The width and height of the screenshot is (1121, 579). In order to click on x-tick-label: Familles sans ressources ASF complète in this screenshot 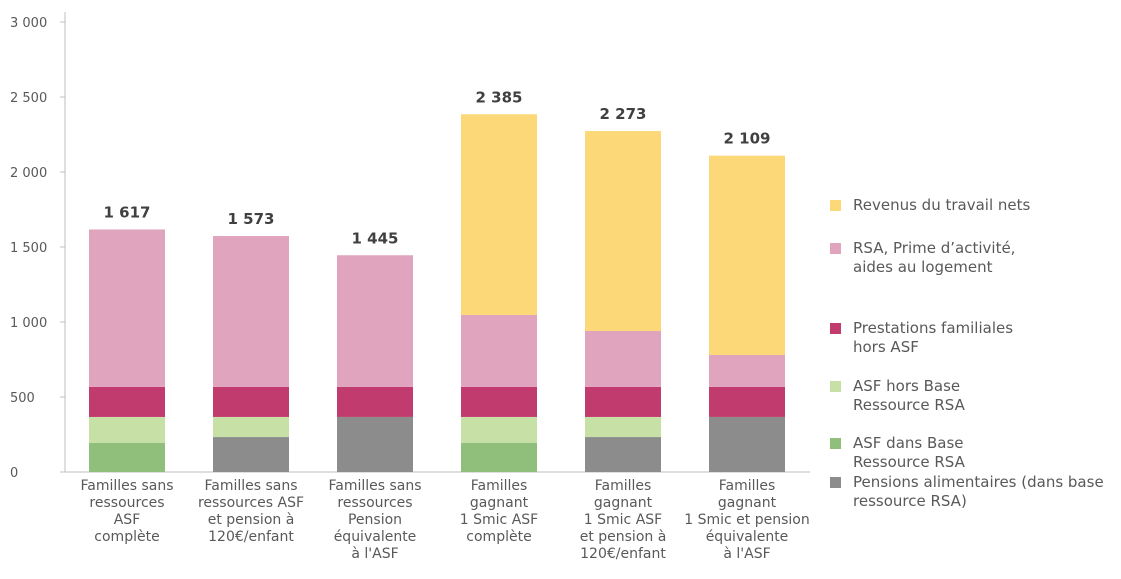, I will do `click(126, 511)`.